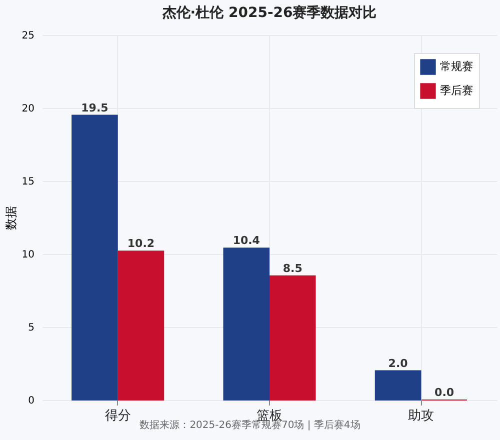 This screenshot has width=500, height=440. I want to click on y-tick-label: 25, so click(28, 36).